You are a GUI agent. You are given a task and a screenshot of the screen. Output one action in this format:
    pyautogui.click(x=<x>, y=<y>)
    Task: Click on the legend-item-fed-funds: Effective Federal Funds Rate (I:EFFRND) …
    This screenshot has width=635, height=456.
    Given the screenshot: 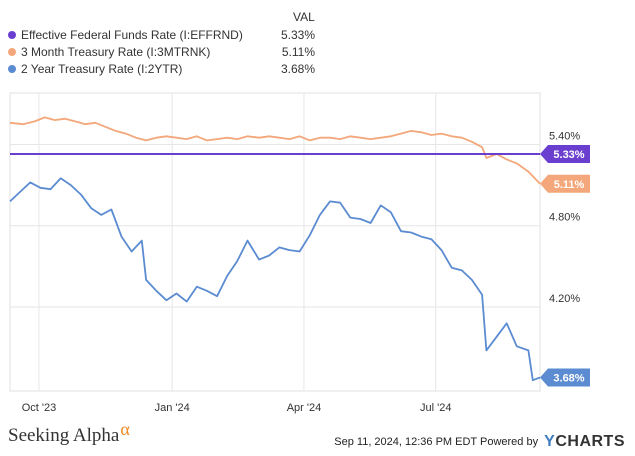 What is the action you would take?
    pyautogui.click(x=200, y=37)
    